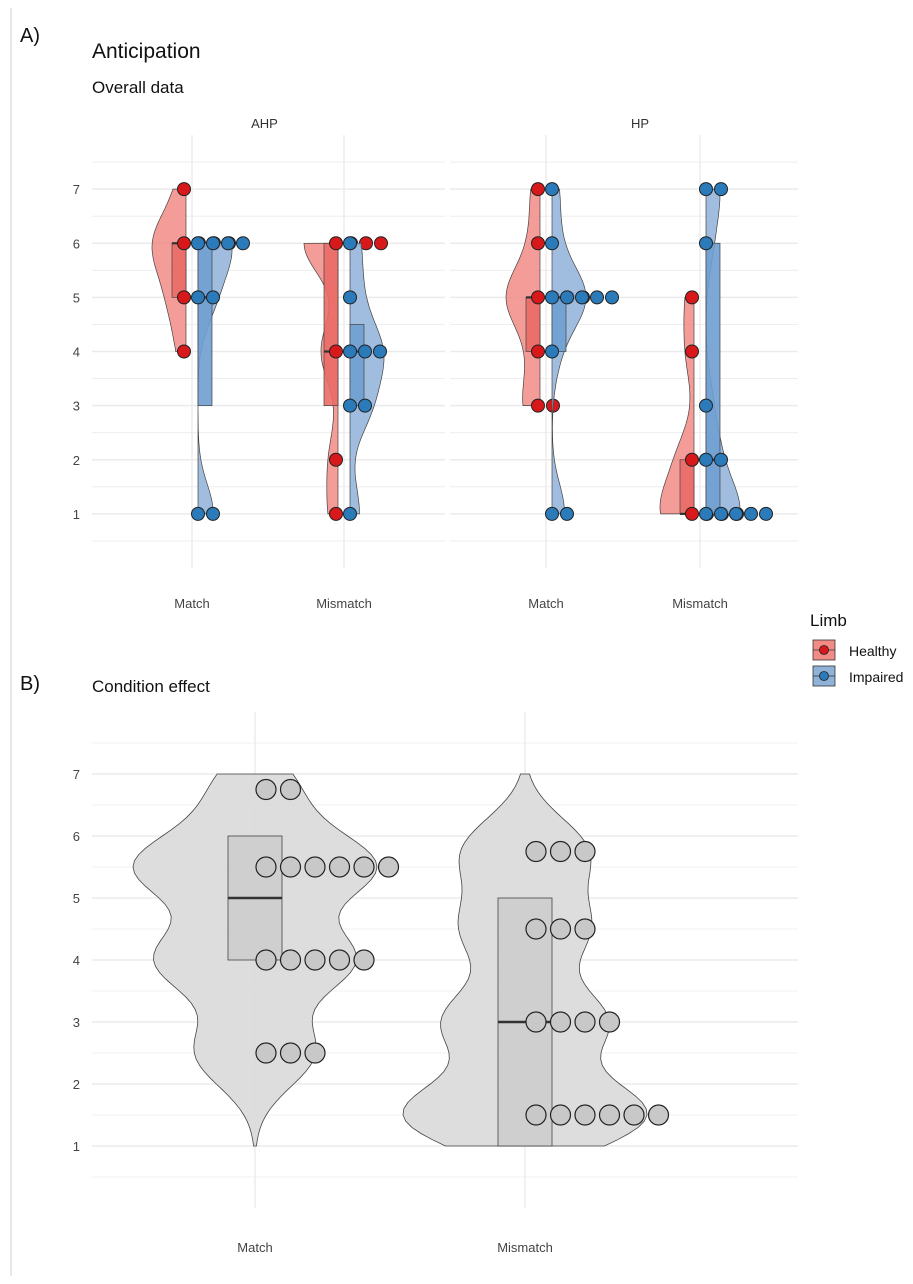  Describe the element at coordinates (828, 620) in the screenshot. I see `legend-title: Limb` at that location.